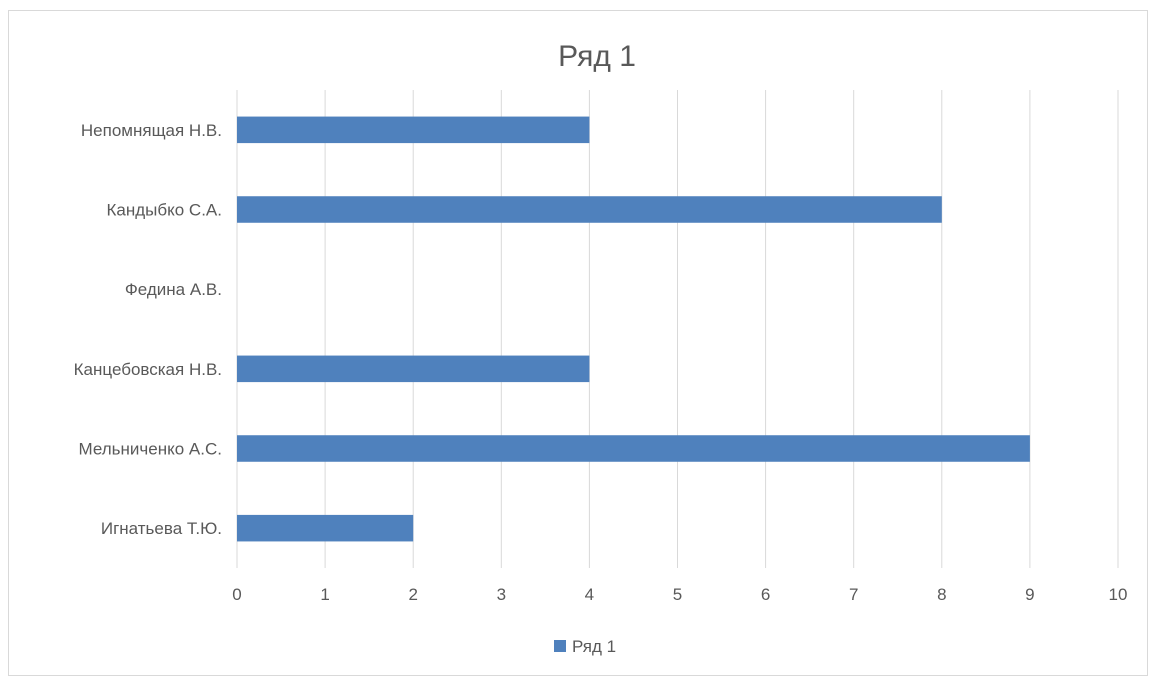 This screenshot has width=1150, height=678. Describe the element at coordinates (236, 594) in the screenshot. I see `x-tick-label: 0` at that location.